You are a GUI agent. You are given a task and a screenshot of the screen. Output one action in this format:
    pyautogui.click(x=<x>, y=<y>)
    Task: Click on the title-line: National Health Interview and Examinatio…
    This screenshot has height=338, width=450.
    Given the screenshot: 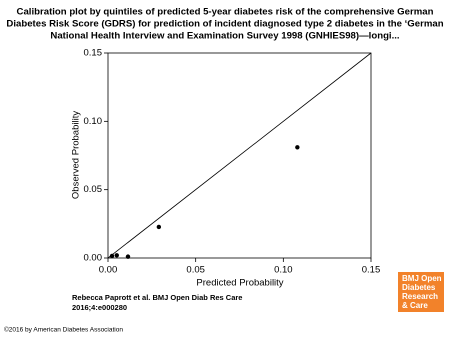 What is the action you would take?
    pyautogui.click(x=224, y=36)
    